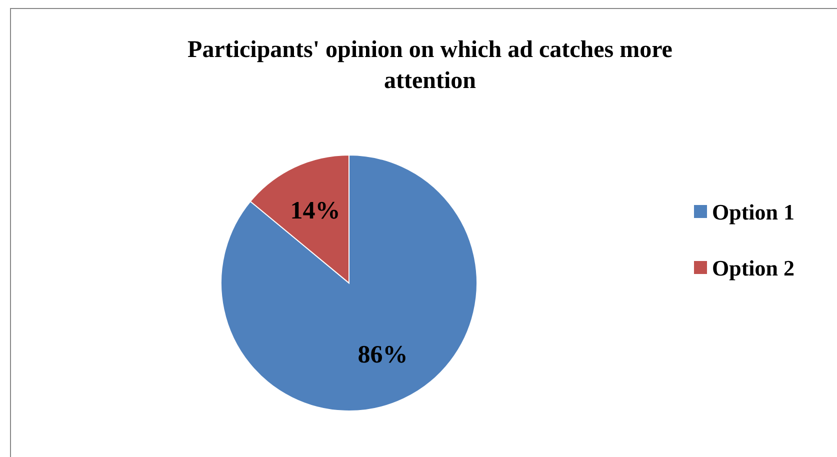 Image resolution: width=837 pixels, height=457 pixels. Describe the element at coordinates (315, 211) in the screenshot. I see `data-label: 14%` at that location.